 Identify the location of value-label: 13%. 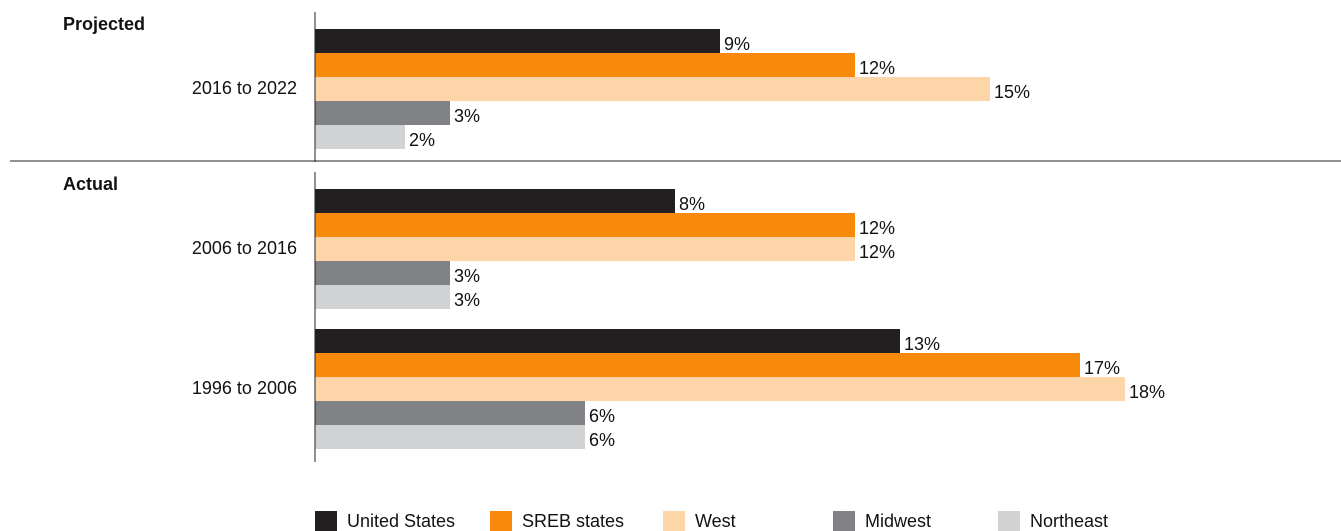
(922, 344).